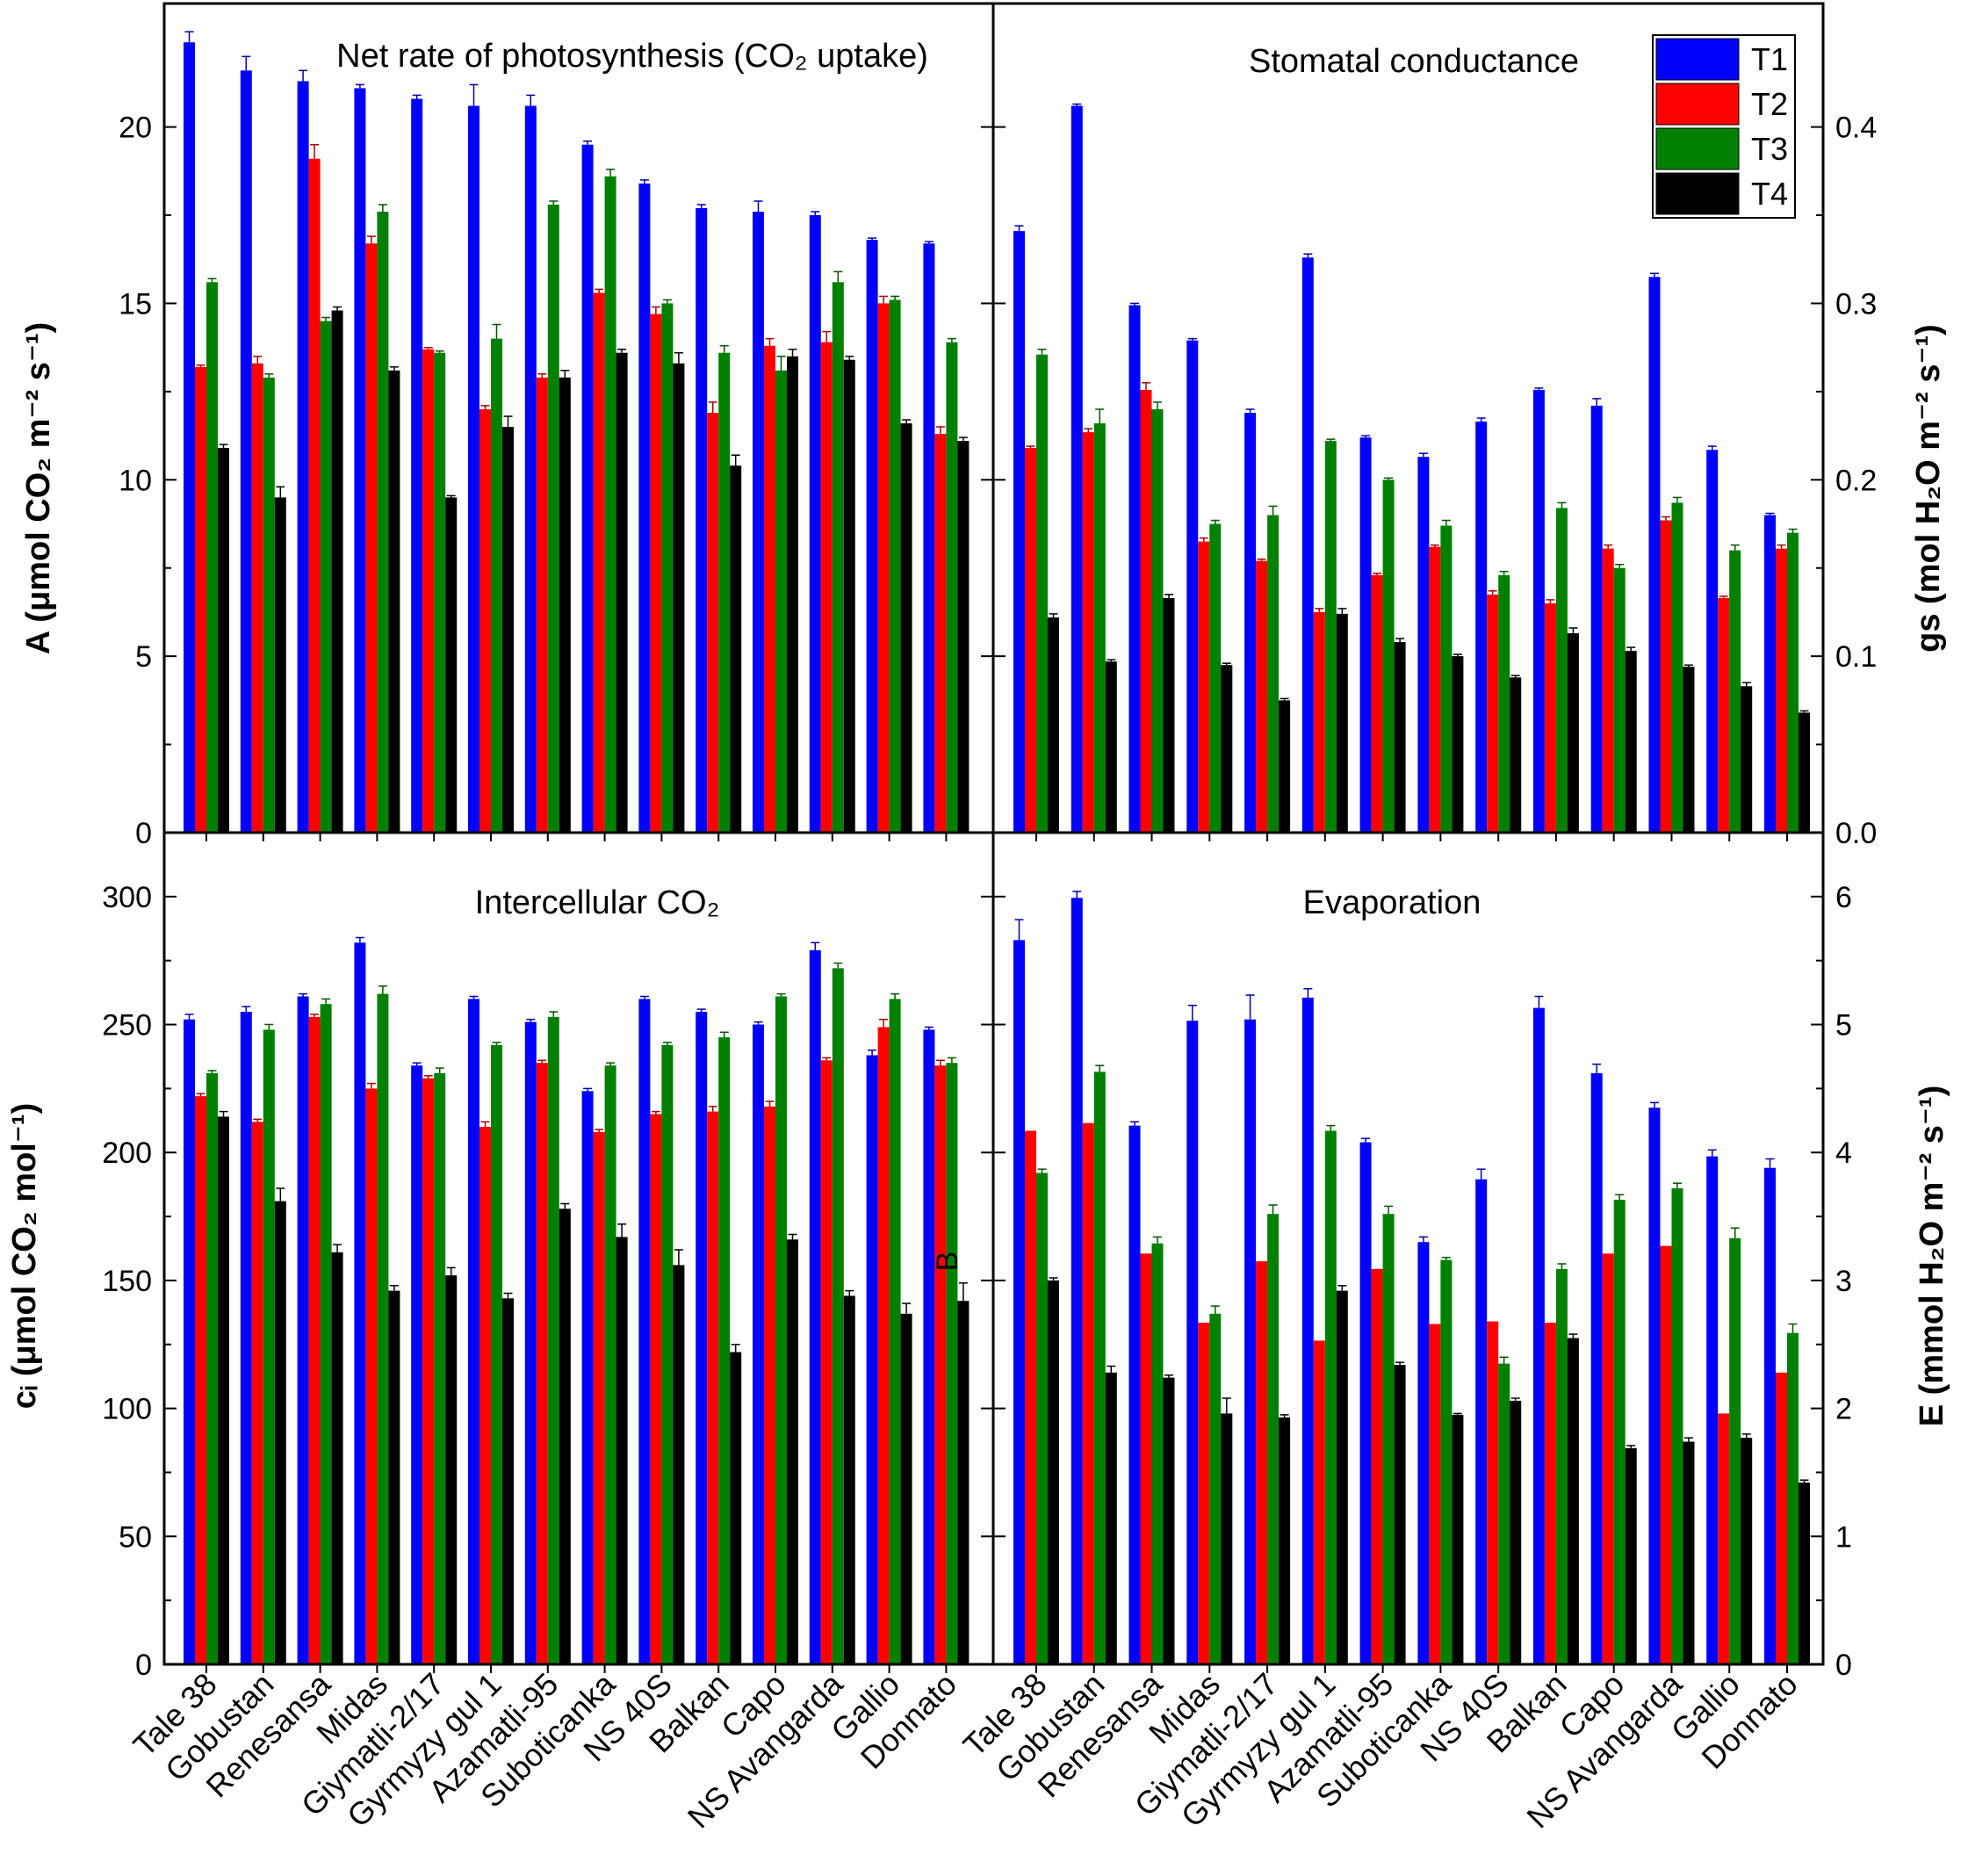 This screenshot has width=1968, height=1876. Describe the element at coordinates (1769, 59) in the screenshot. I see `legend-label-t1: T1` at that location.